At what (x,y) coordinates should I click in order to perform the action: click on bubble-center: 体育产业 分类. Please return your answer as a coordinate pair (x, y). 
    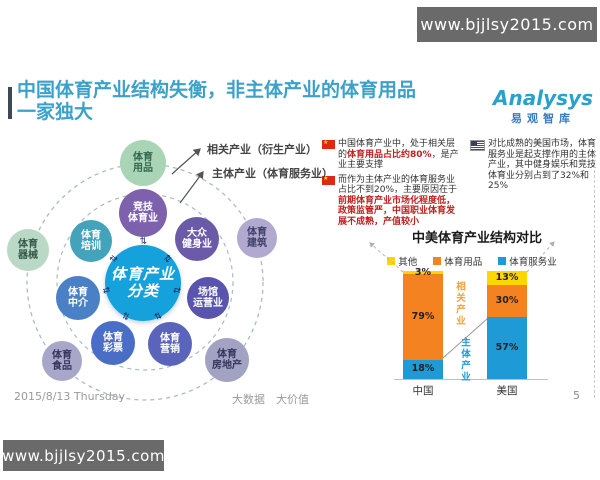
    Looking at the image, I should click on (143, 283).